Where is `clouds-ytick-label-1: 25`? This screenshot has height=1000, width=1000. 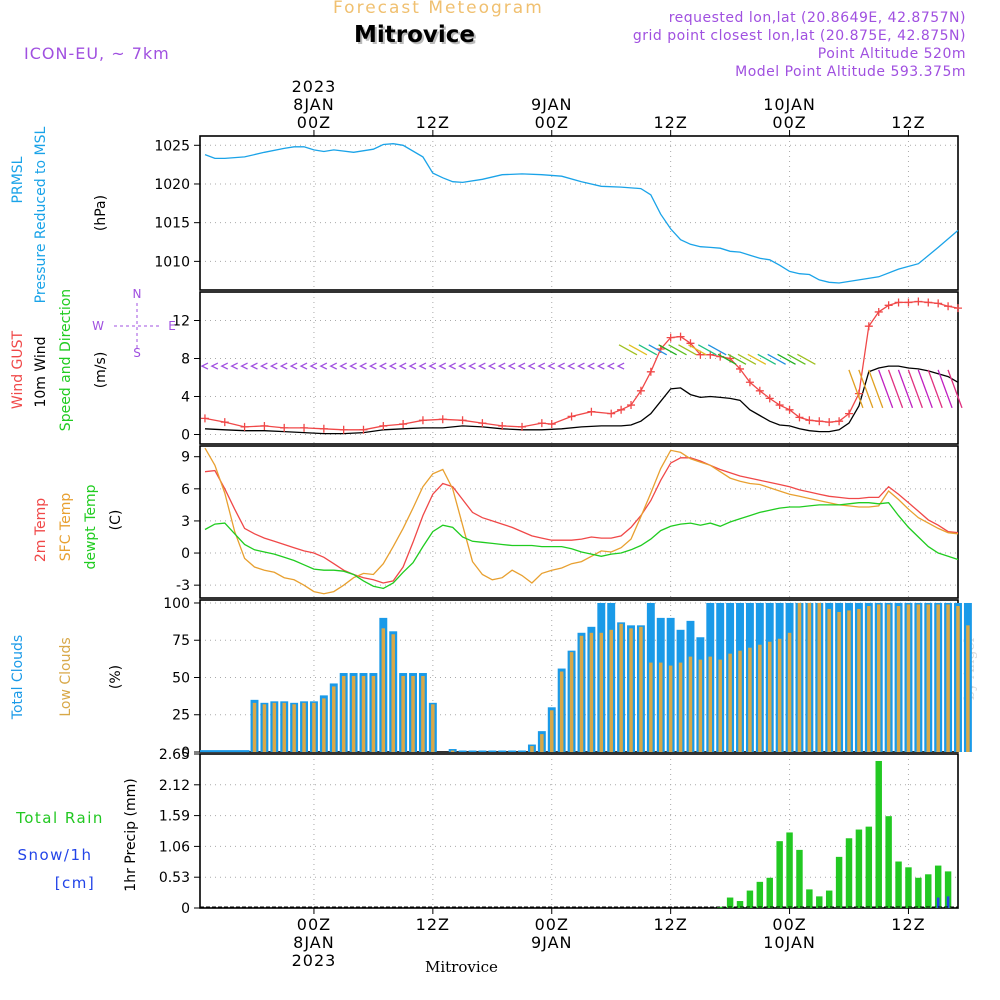
clouds-ytick-label-1: 25 is located at coordinates (181, 716).